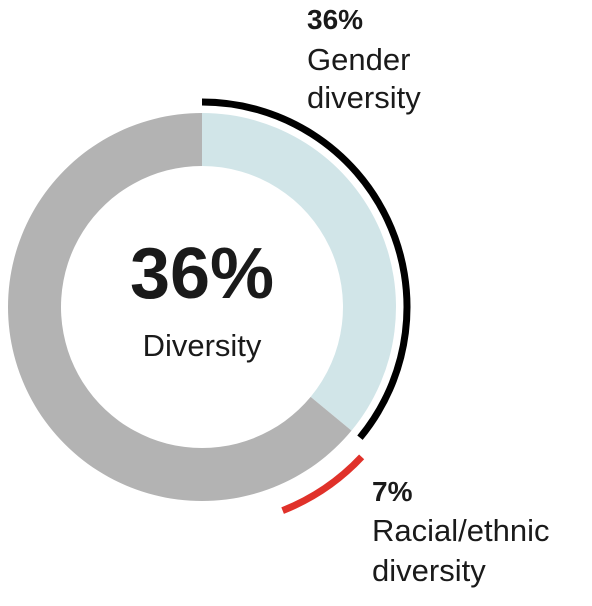  Describe the element at coordinates (202, 345) in the screenshot. I see `center-label: Diversity` at that location.